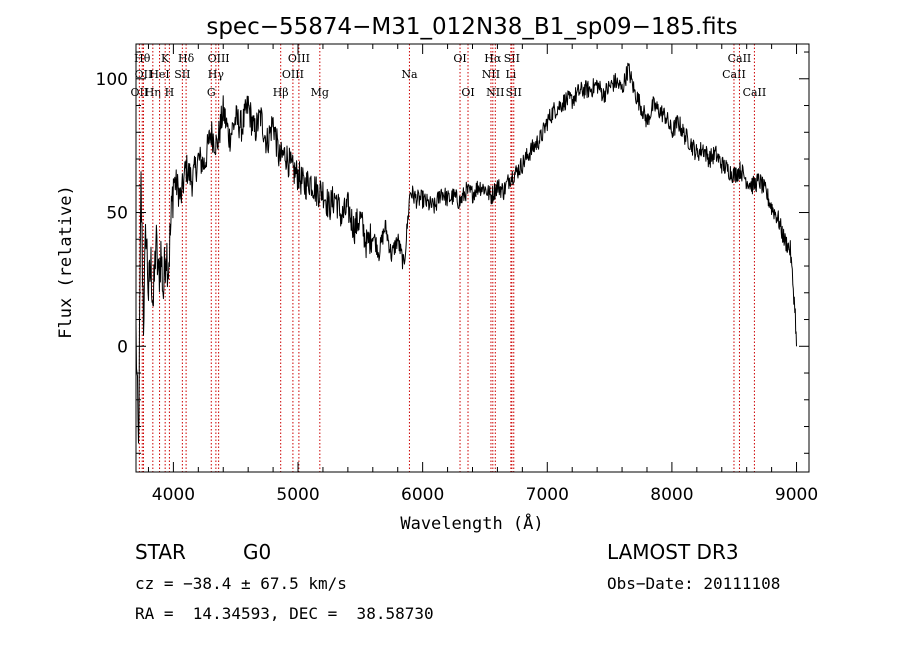 This screenshot has height=649, width=900. Describe the element at coordinates (694, 583) in the screenshot. I see `observation-date: Obs−Date: 20111108` at that location.